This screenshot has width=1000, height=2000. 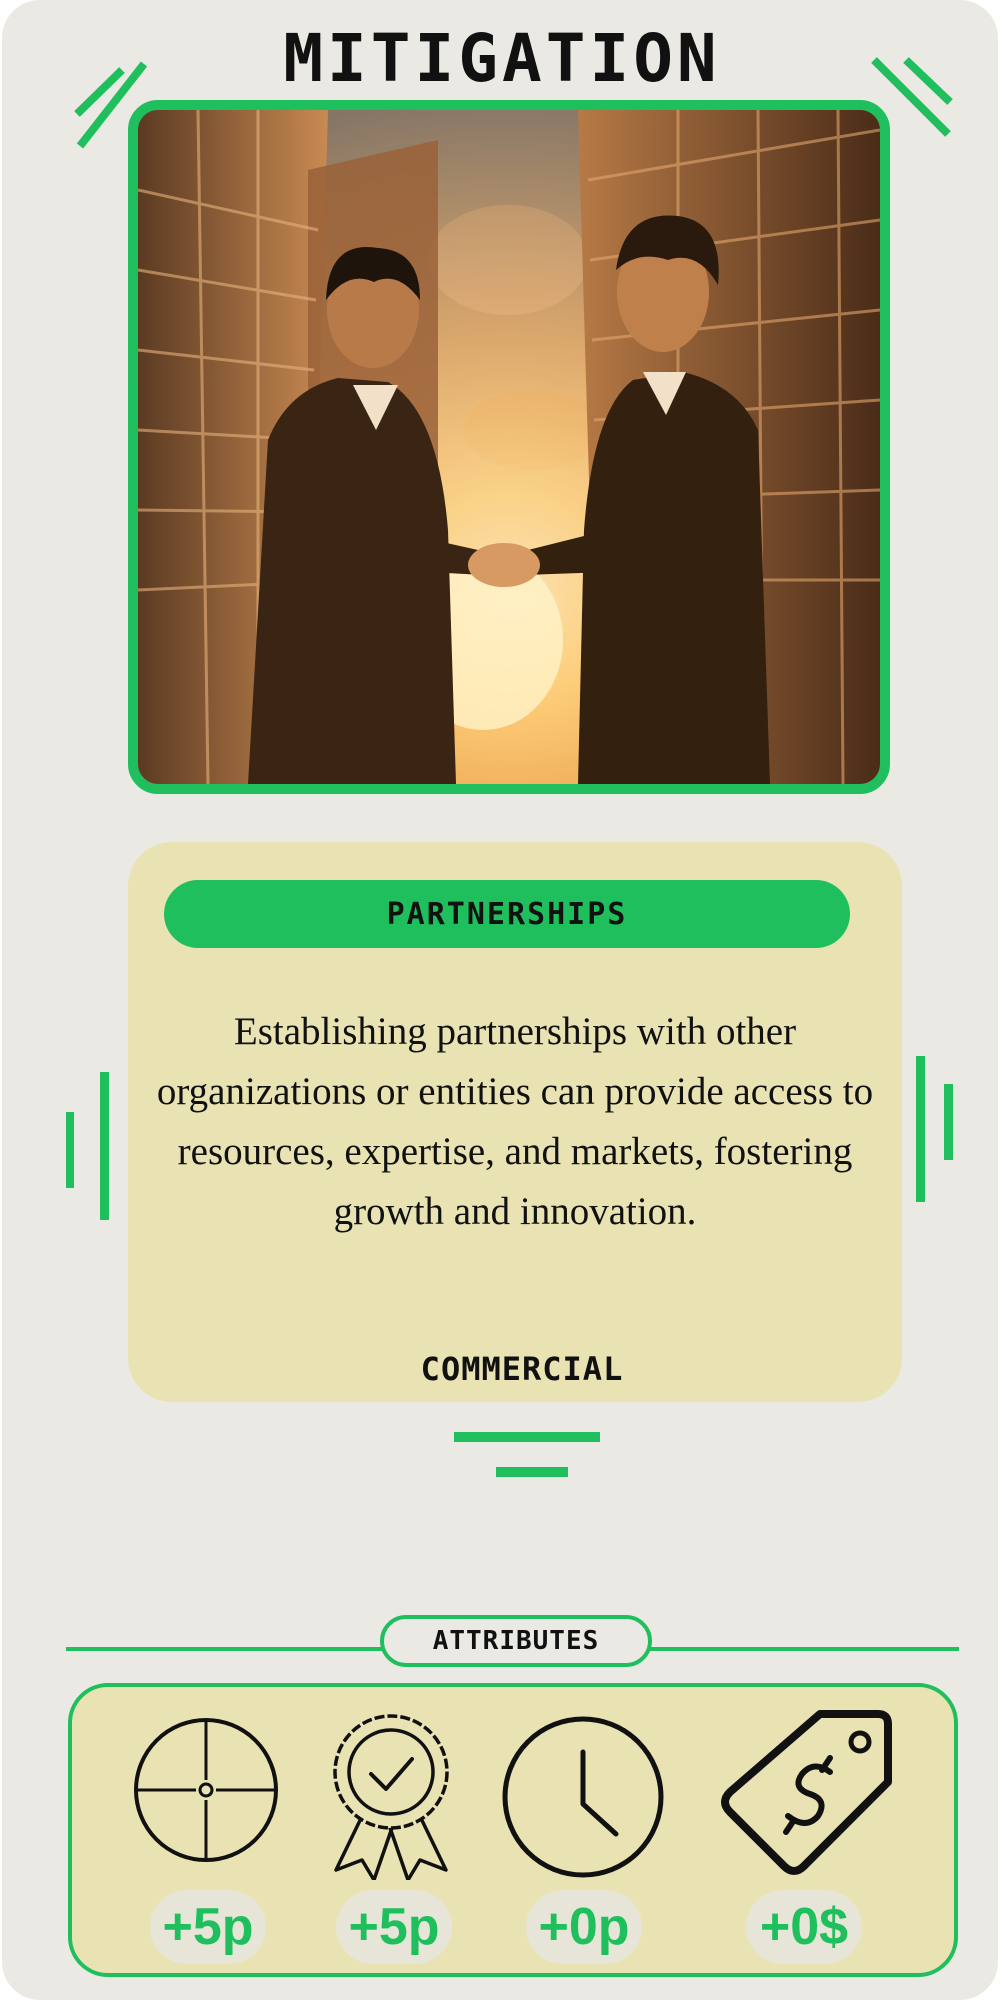 What do you see at coordinates (391, 1797) in the screenshot?
I see `award-ribbon-icon` at bounding box center [391, 1797].